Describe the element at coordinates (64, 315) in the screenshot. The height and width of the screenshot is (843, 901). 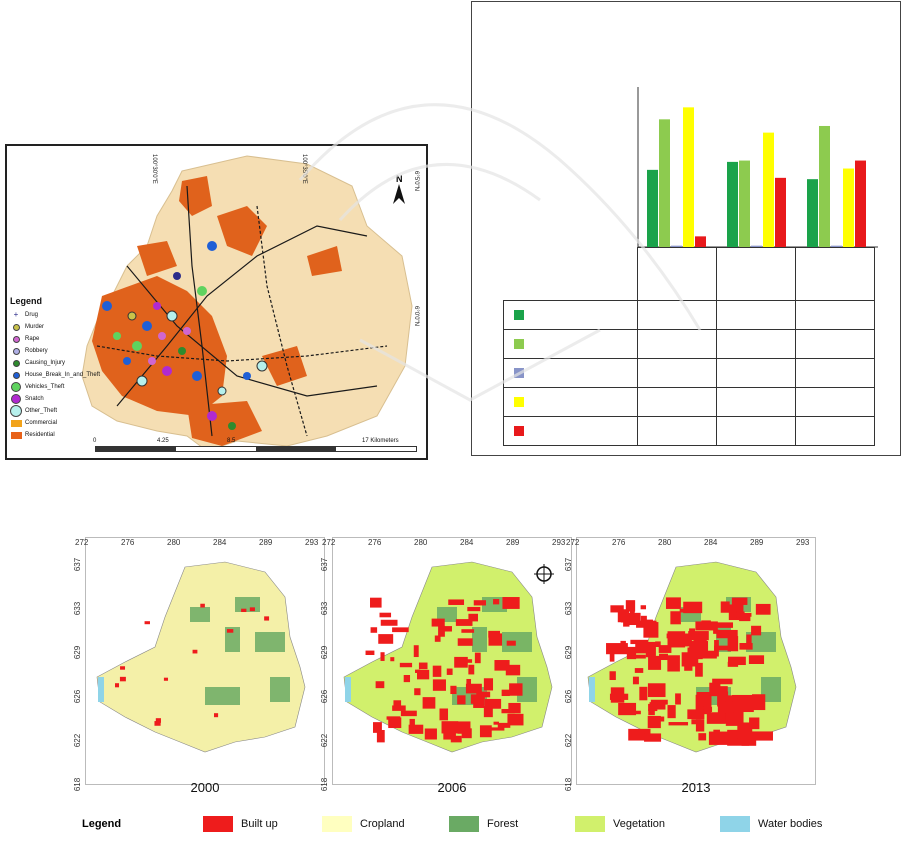
I see `legend-item: + Drug` at that location.